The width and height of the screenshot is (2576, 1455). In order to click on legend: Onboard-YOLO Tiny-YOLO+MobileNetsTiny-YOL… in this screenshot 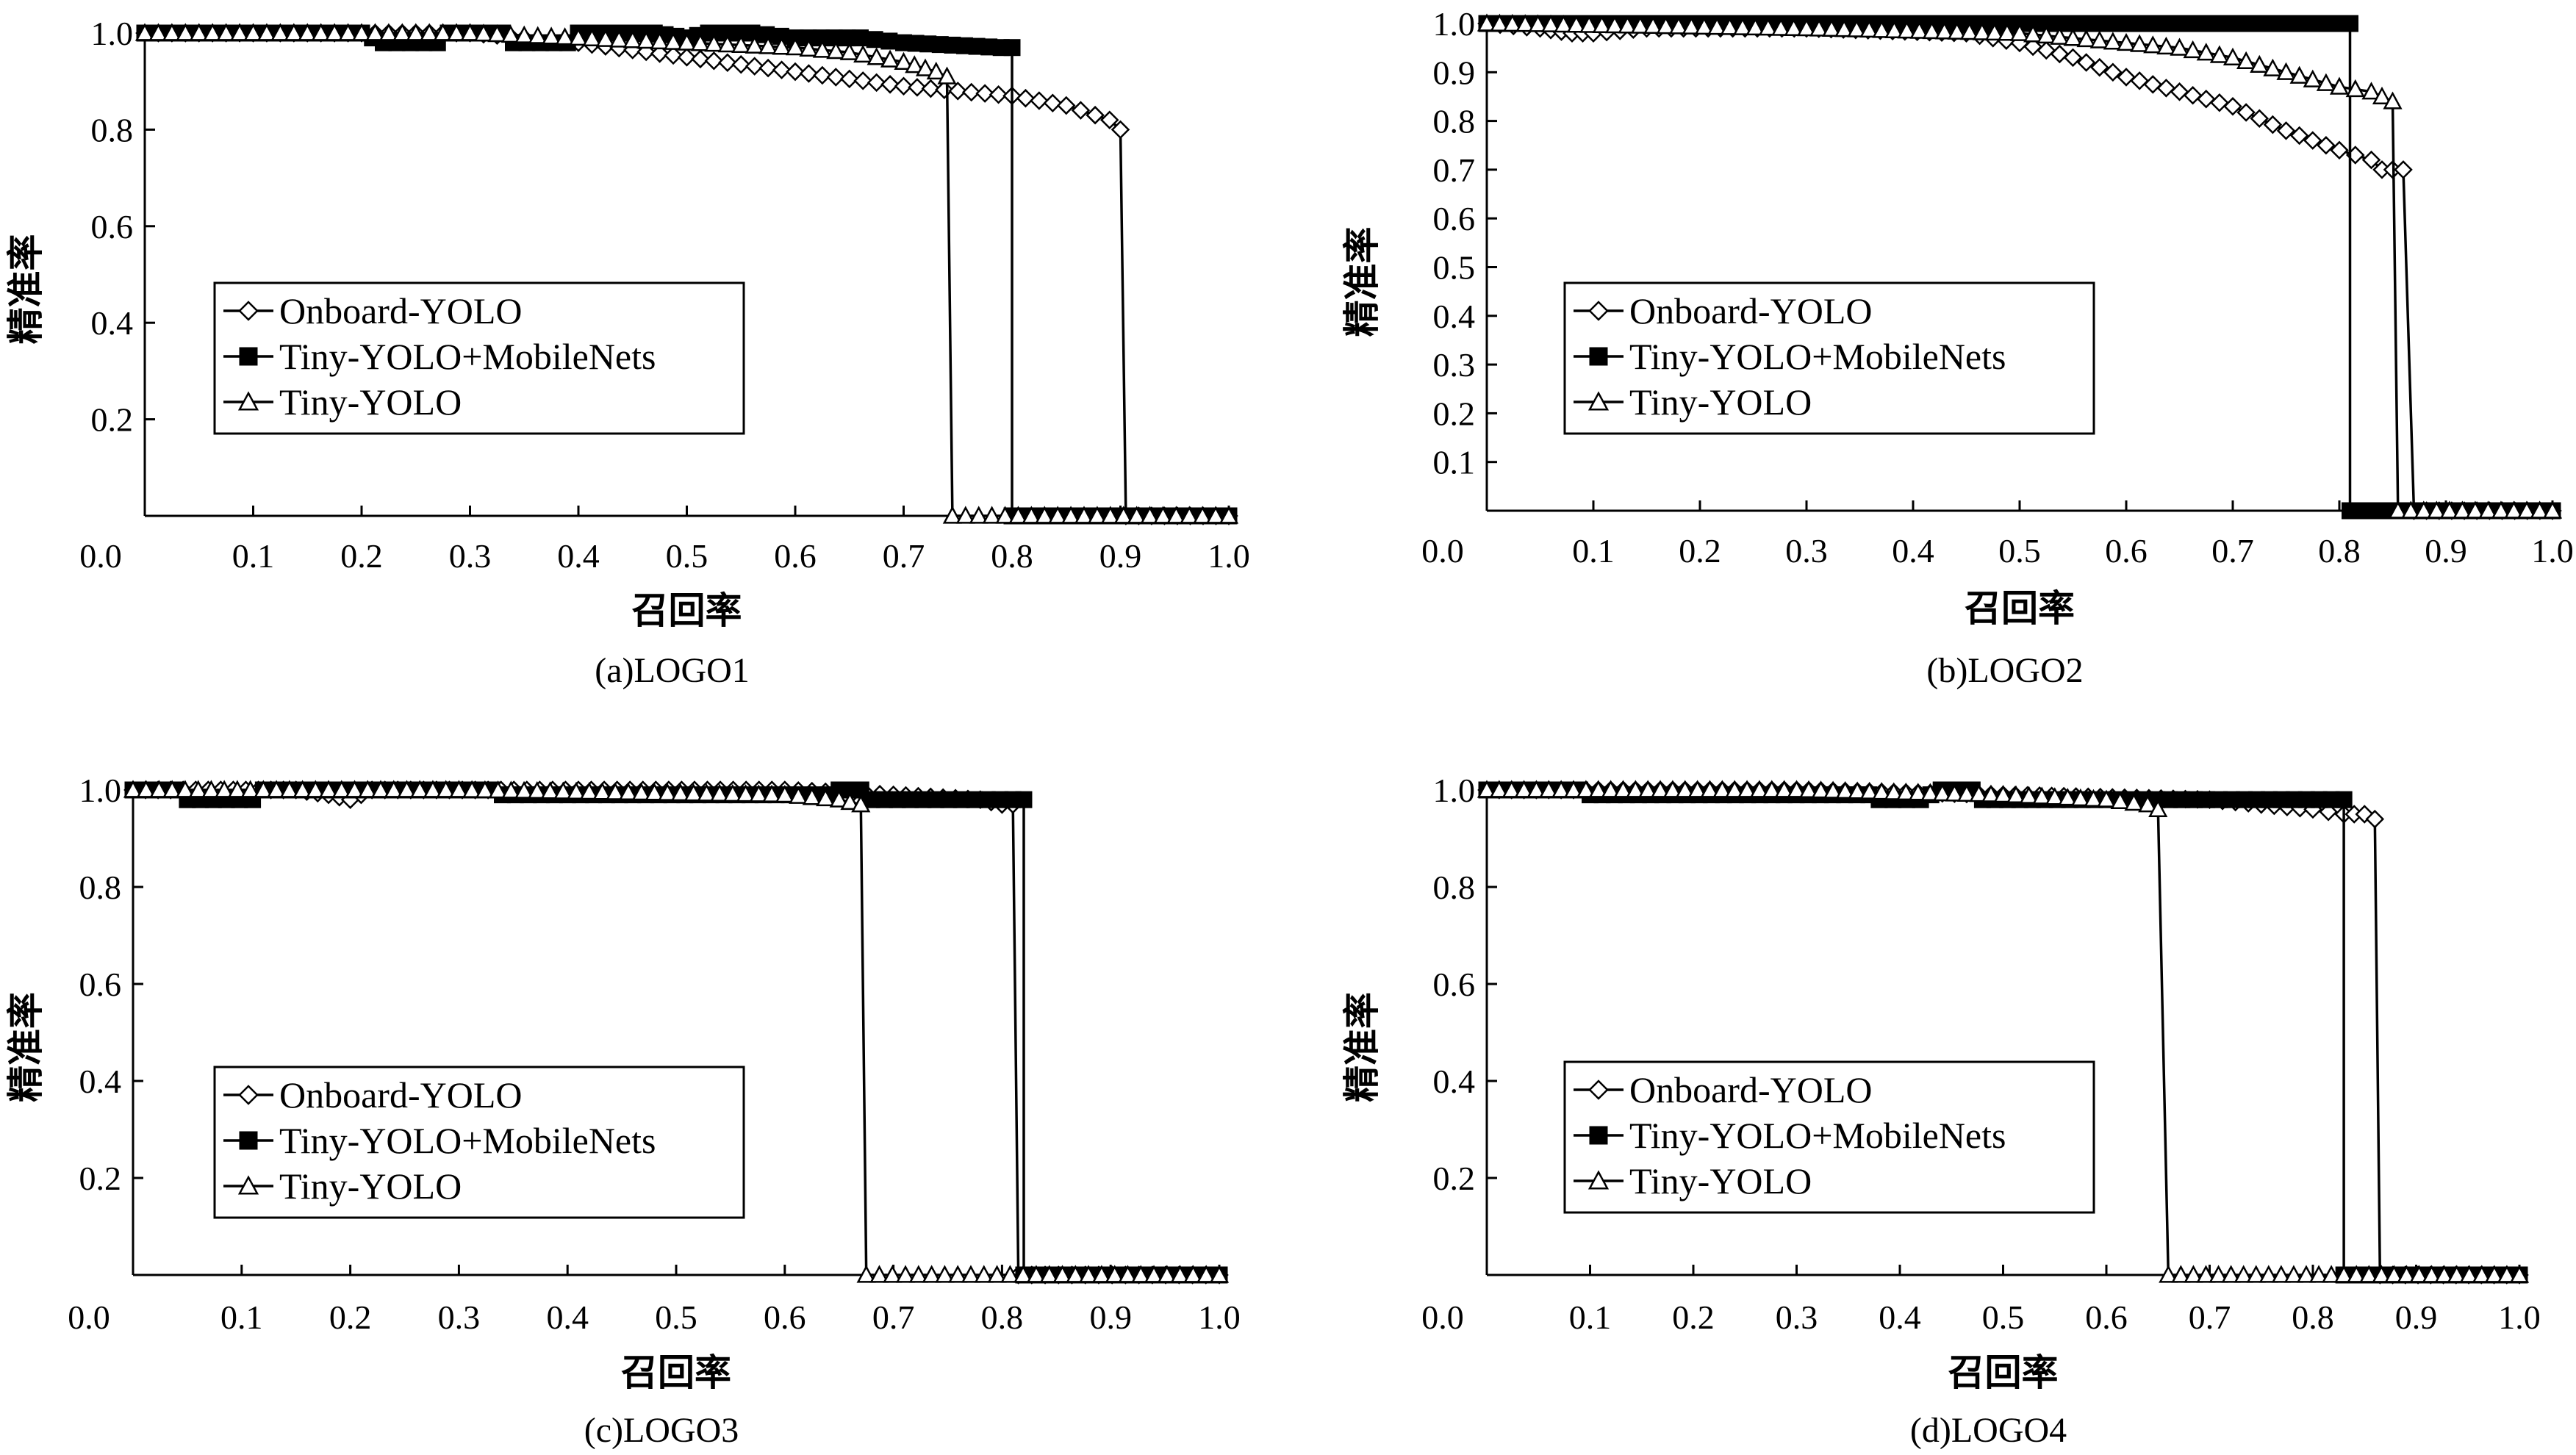, I will do `click(479, 358)`.